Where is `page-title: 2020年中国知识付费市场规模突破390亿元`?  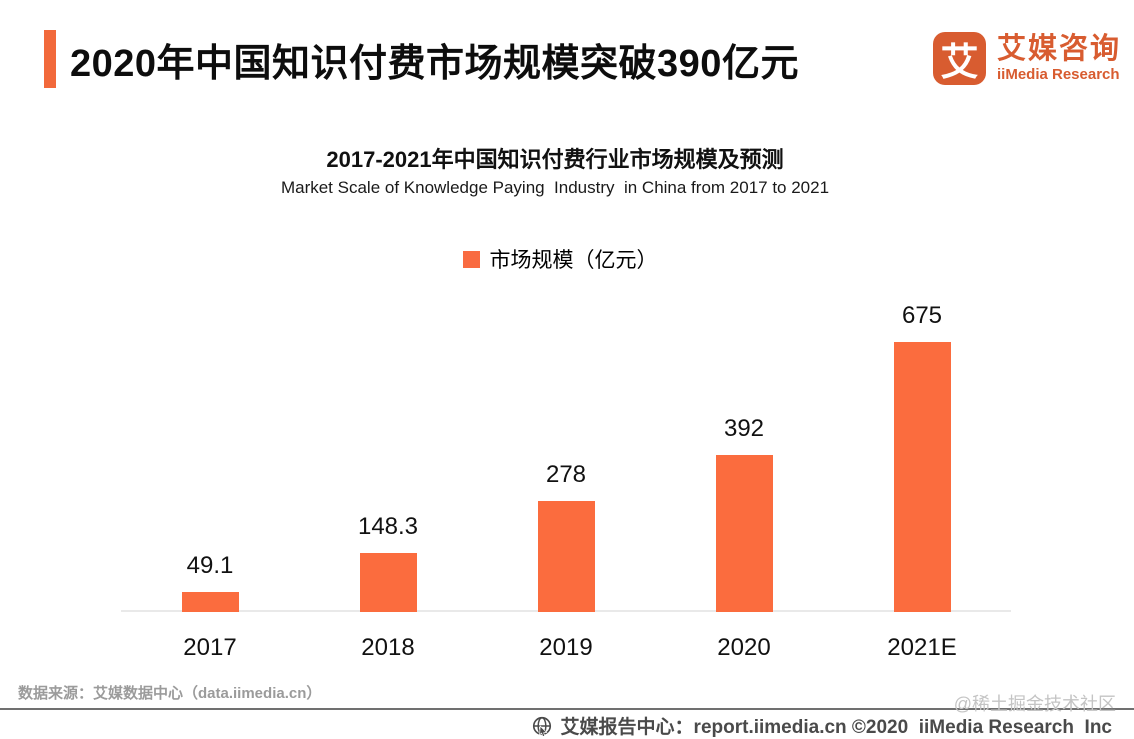 page-title: 2020年中国知识付费市场规模突破390亿元 is located at coordinates (434, 63).